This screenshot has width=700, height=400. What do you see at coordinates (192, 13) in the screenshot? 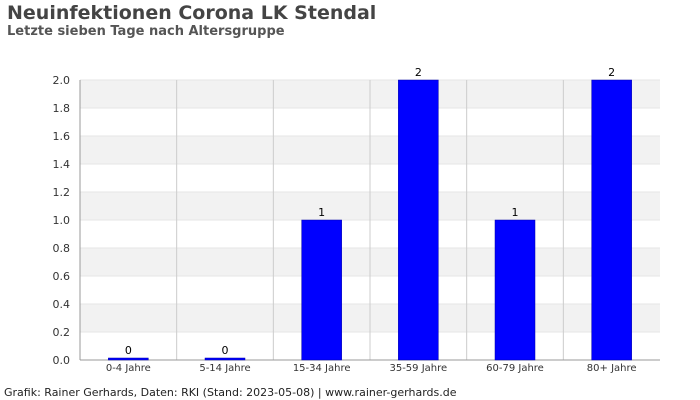
I see `chart-title: Neuinfektionen Corona LK Stendal` at bounding box center [192, 13].